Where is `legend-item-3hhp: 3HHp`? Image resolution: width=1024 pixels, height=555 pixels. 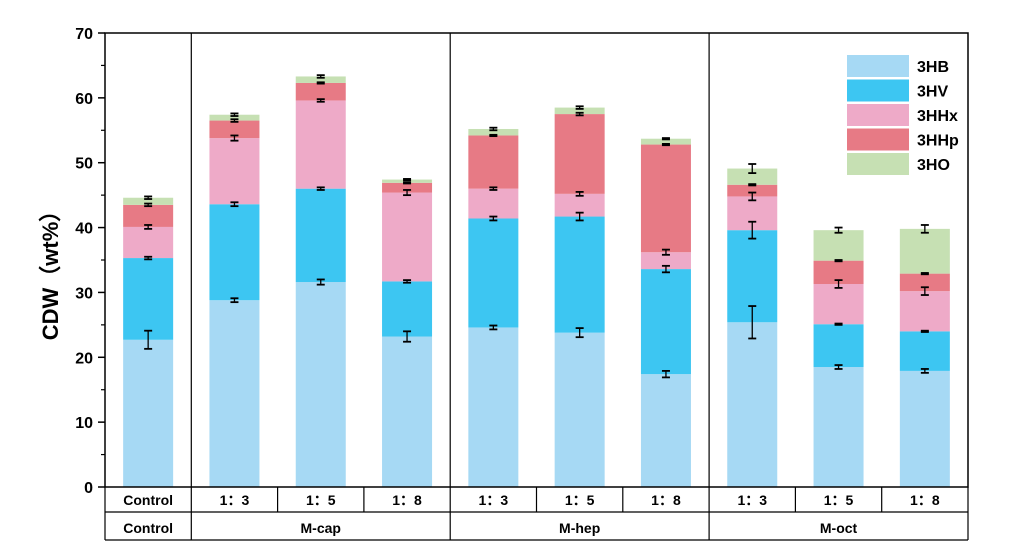
legend-item-3hhp: 3HHp is located at coordinates (903, 139).